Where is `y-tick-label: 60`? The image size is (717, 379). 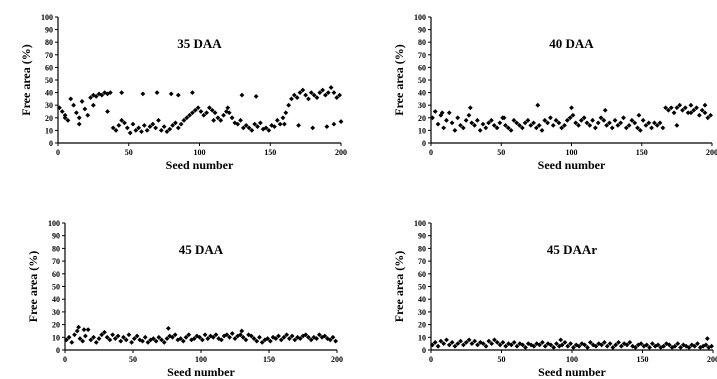
y-tick-label: 60 is located at coordinates (49, 67).